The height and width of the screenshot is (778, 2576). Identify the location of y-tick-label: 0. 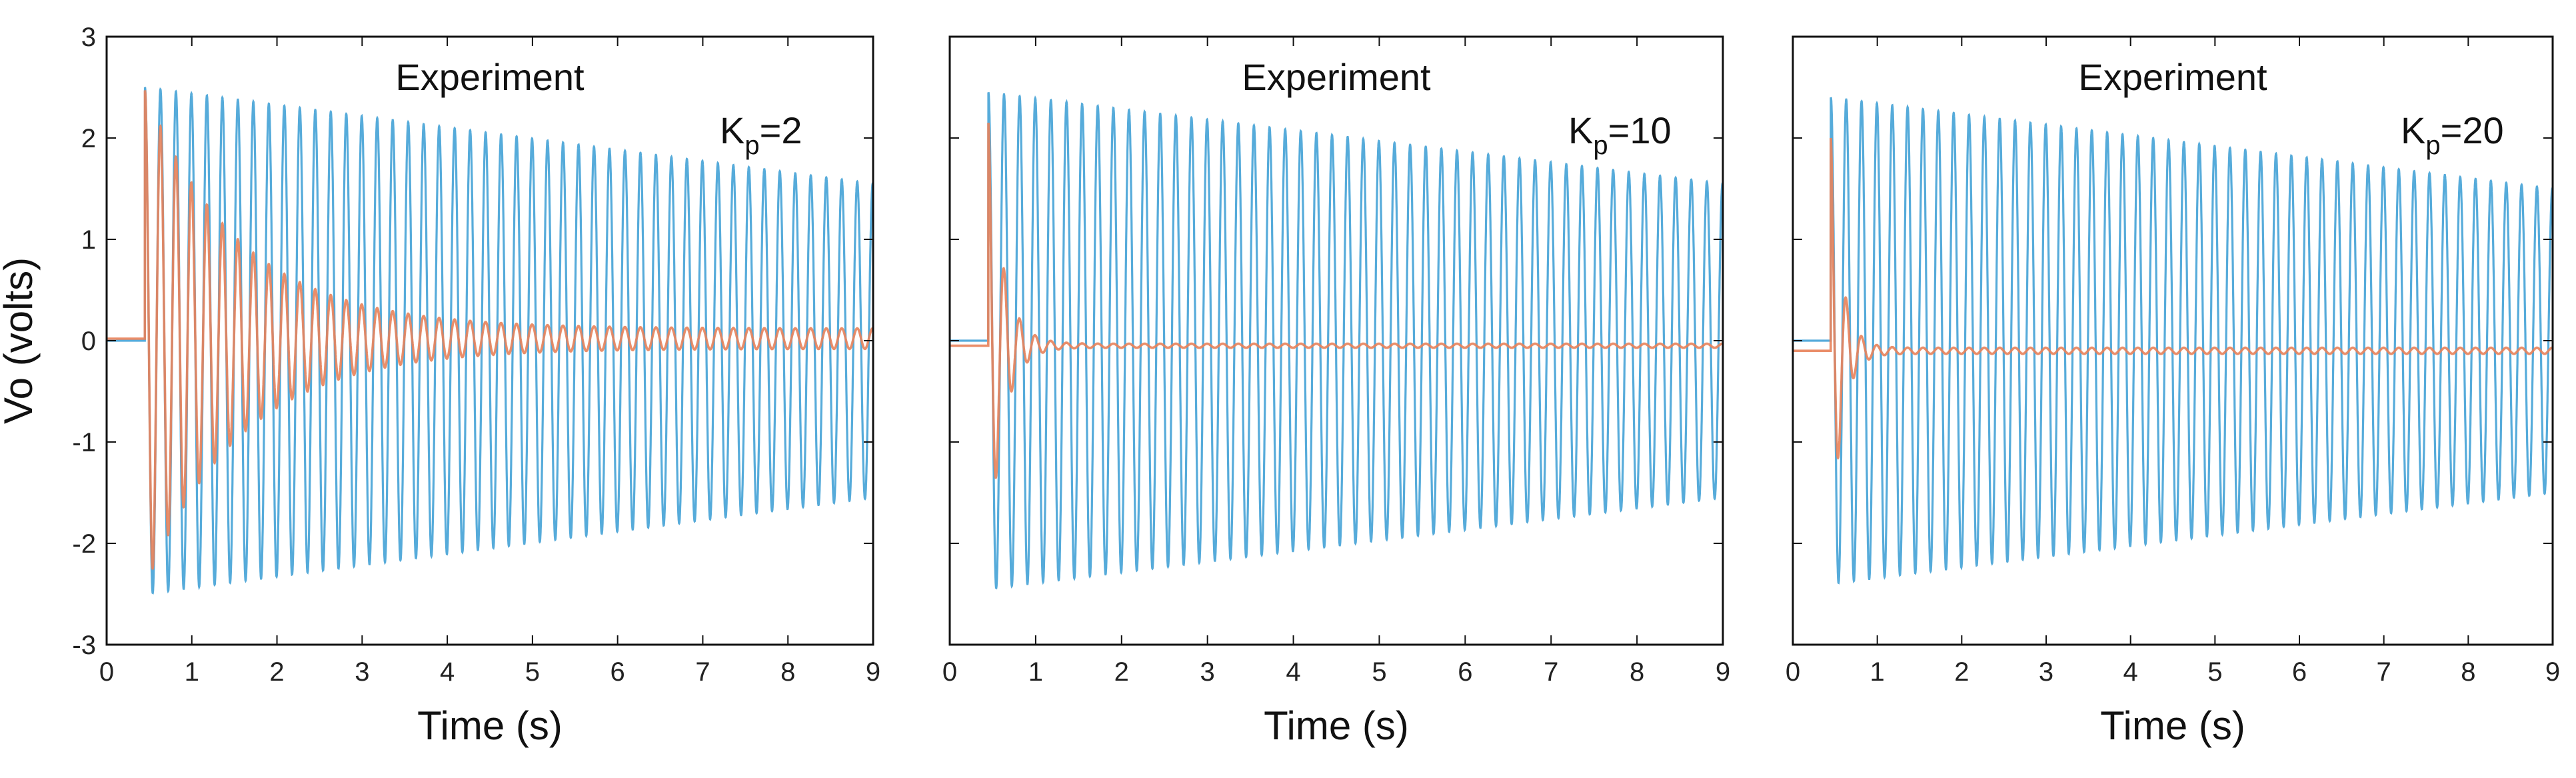
(89, 341).